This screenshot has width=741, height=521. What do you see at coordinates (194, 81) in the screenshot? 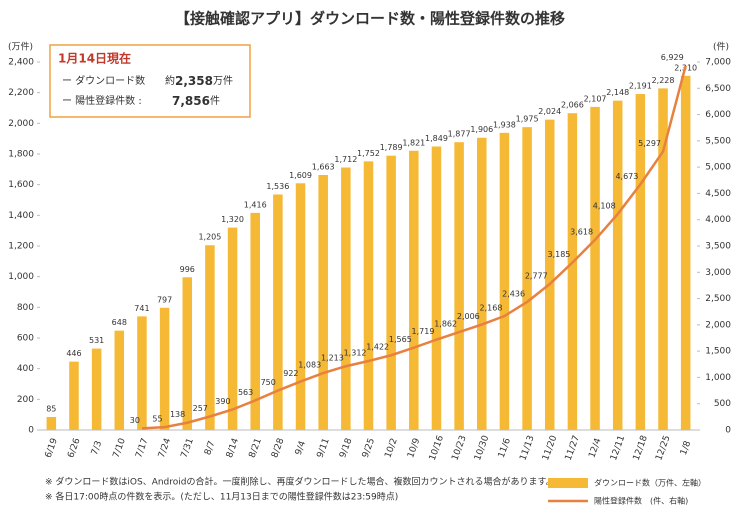
I see `info-number: 2,358` at bounding box center [194, 81].